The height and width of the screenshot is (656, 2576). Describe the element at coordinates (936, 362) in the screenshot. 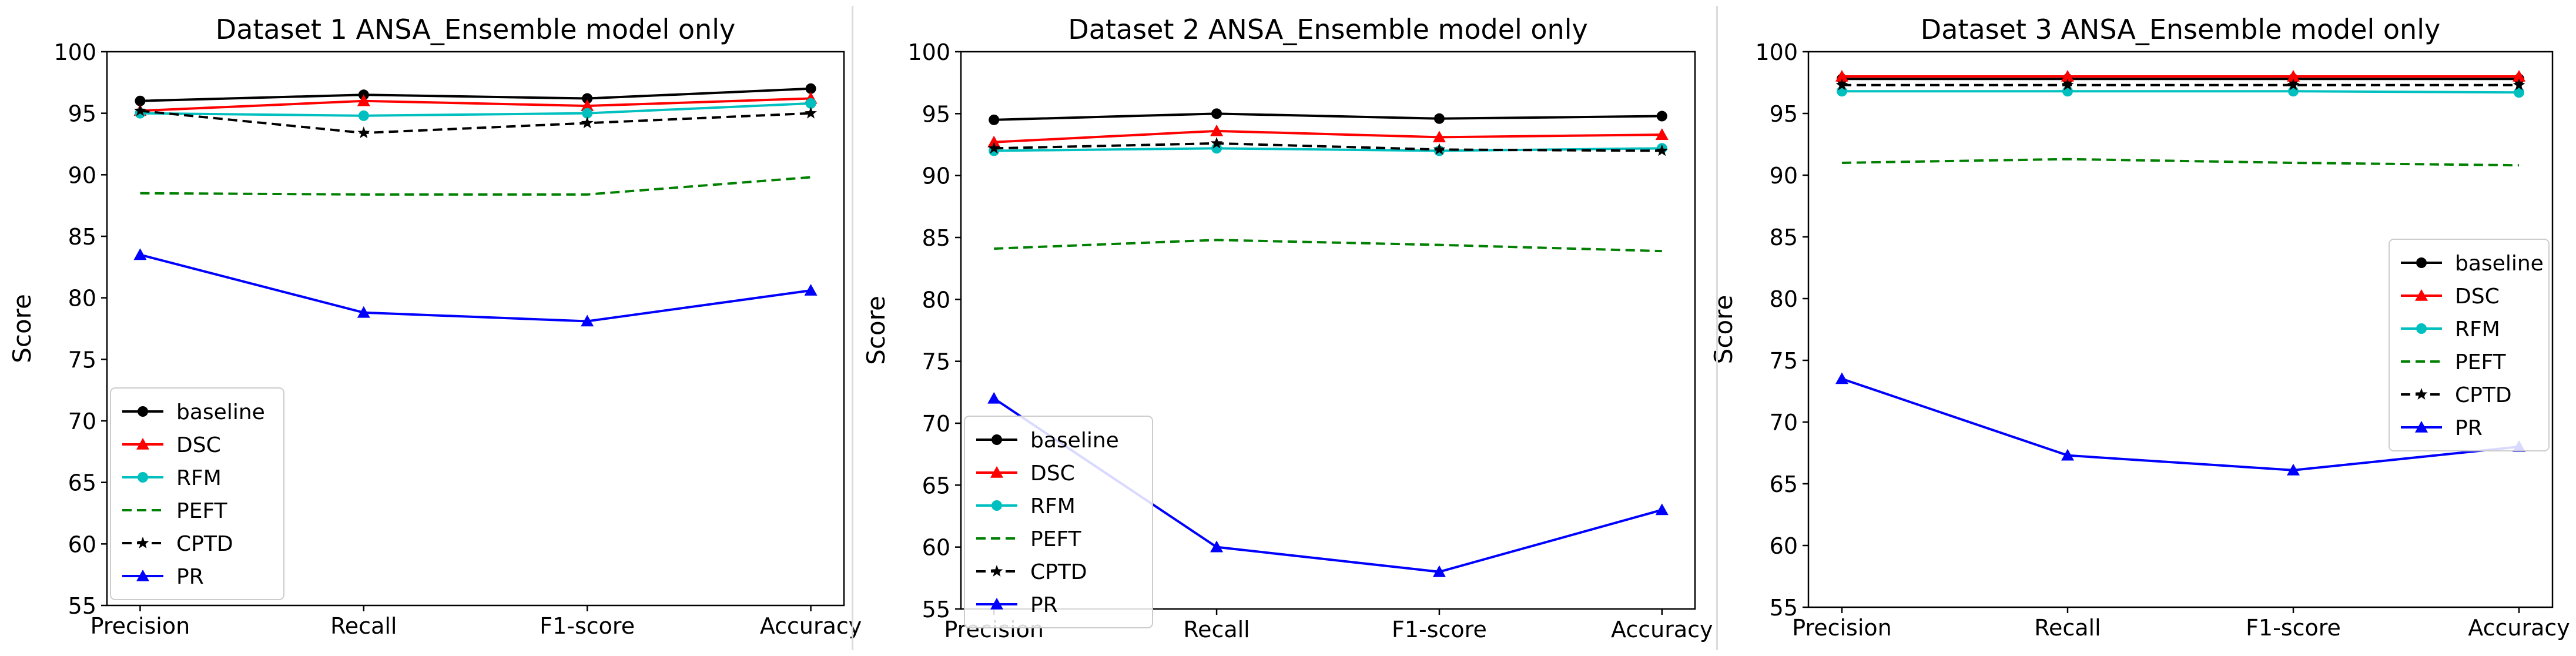

I see `y-tick-label: 75` at that location.